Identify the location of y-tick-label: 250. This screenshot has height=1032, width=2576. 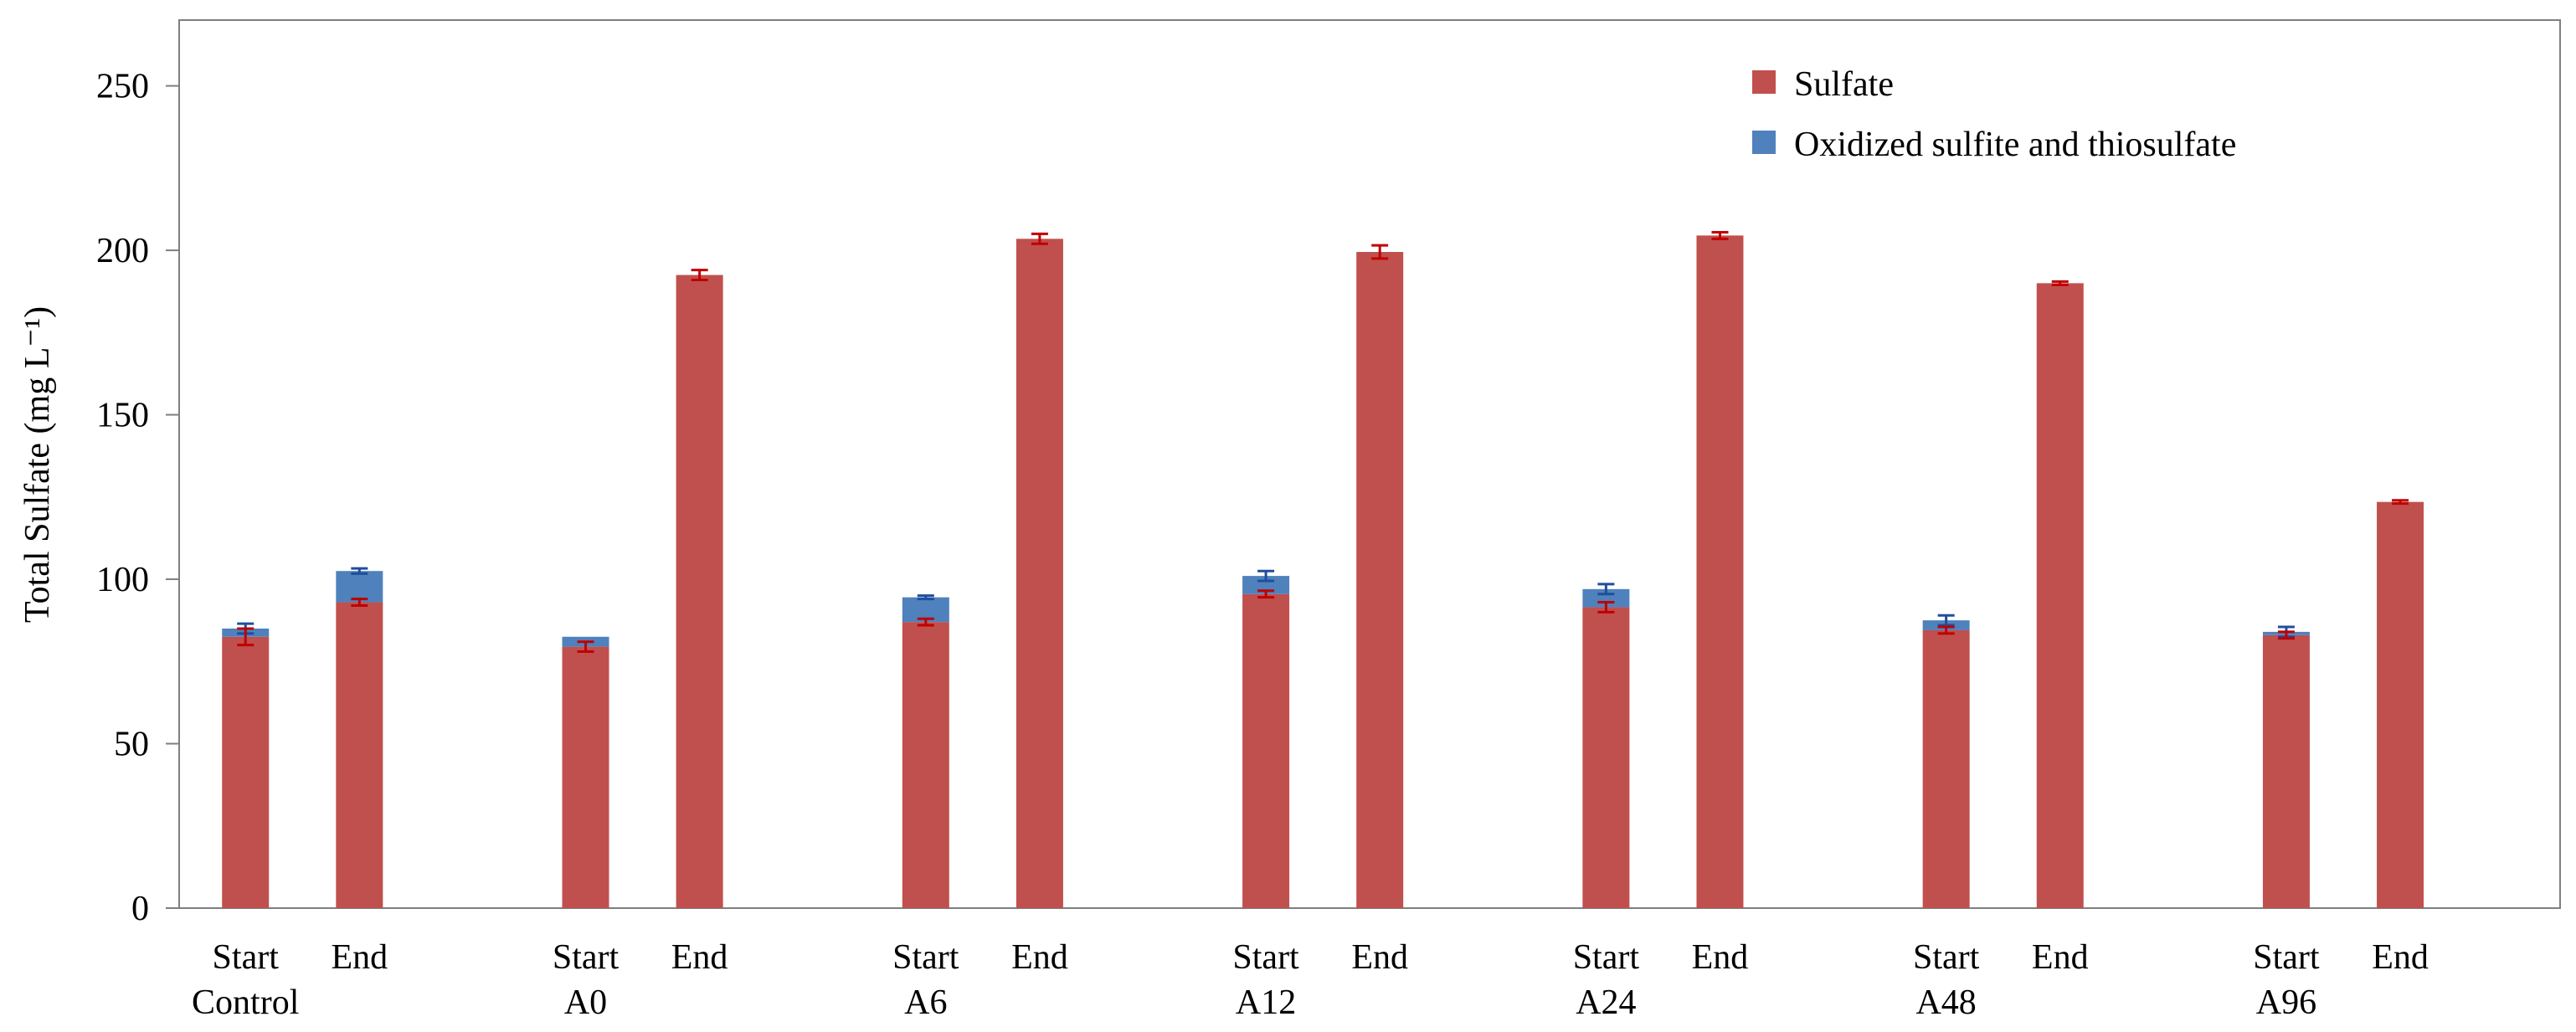
(123, 87).